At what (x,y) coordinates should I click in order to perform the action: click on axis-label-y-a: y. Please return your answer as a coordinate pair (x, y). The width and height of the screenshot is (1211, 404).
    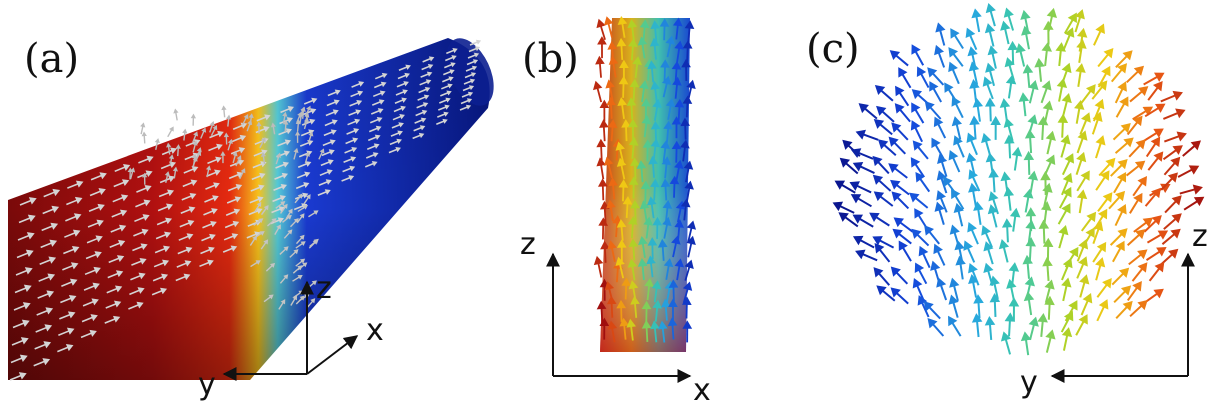
    Looking at the image, I should click on (207, 384).